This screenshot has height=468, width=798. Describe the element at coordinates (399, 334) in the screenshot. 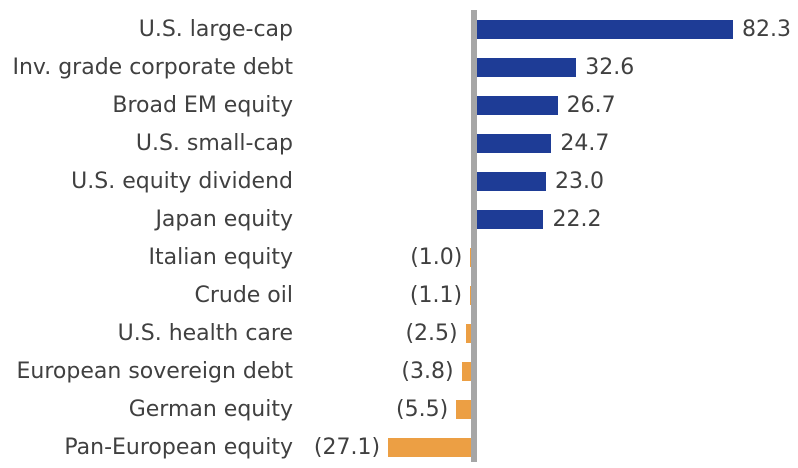

I see `chart-row: U.S. health care (2.5)` at that location.